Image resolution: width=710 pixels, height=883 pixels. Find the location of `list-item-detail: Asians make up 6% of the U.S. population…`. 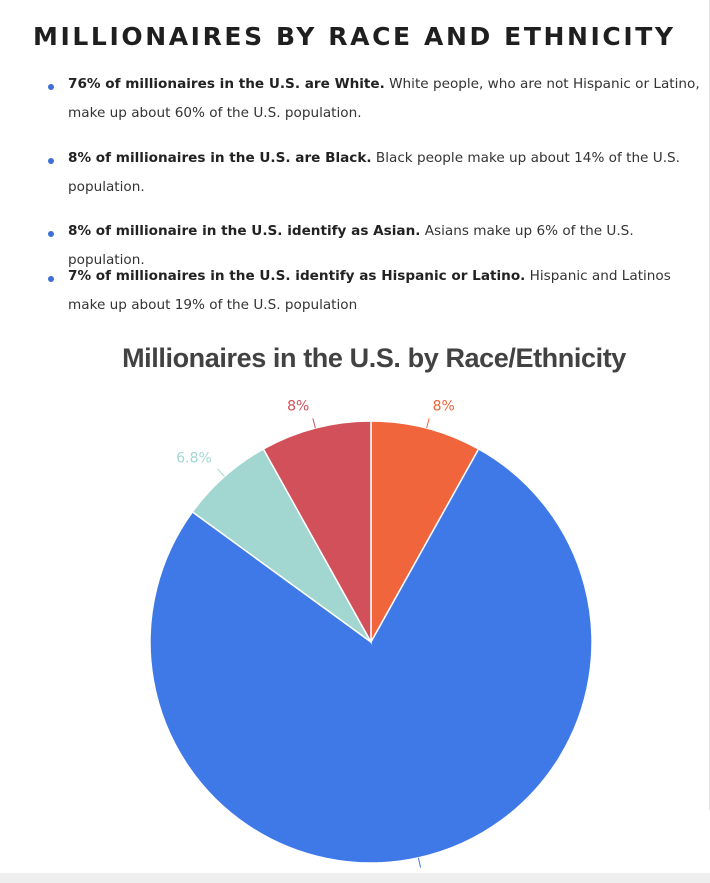

list-item-detail: Asians make up 6% of the U.S. population… is located at coordinates (351, 245).